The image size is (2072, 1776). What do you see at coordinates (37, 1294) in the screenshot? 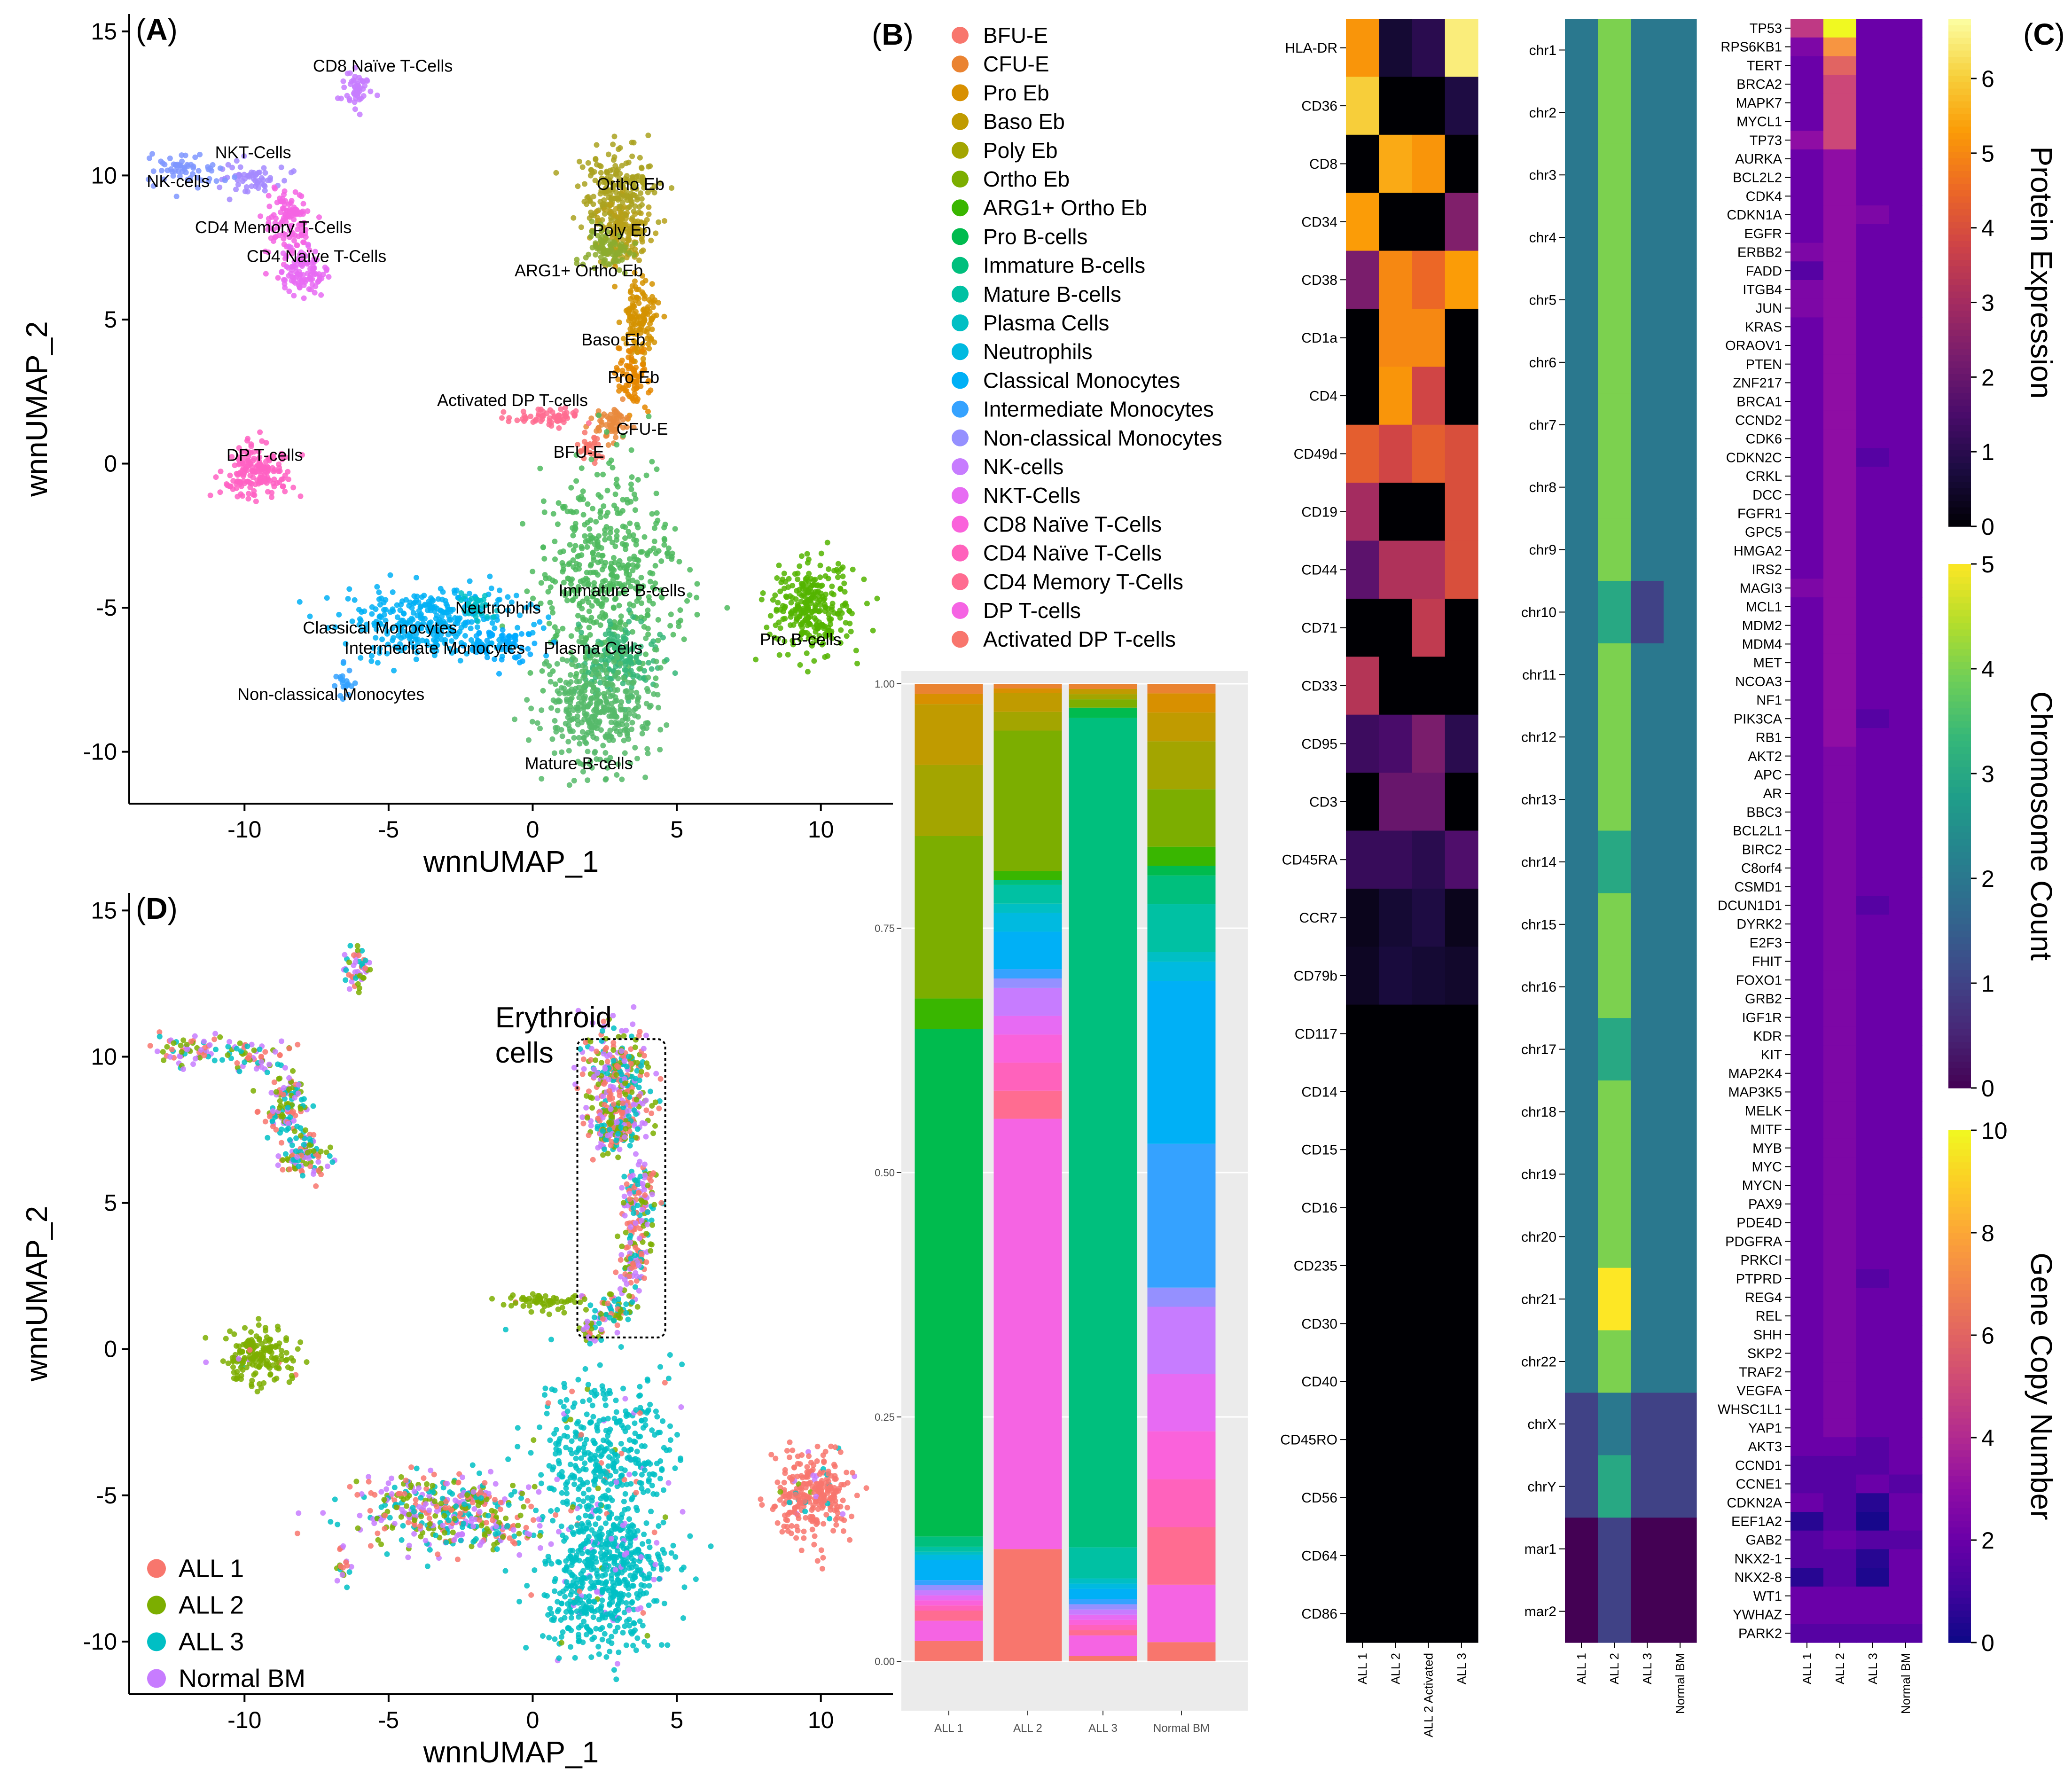
I see `y-axis-label: wnnUMAP_2` at bounding box center [37, 1294].